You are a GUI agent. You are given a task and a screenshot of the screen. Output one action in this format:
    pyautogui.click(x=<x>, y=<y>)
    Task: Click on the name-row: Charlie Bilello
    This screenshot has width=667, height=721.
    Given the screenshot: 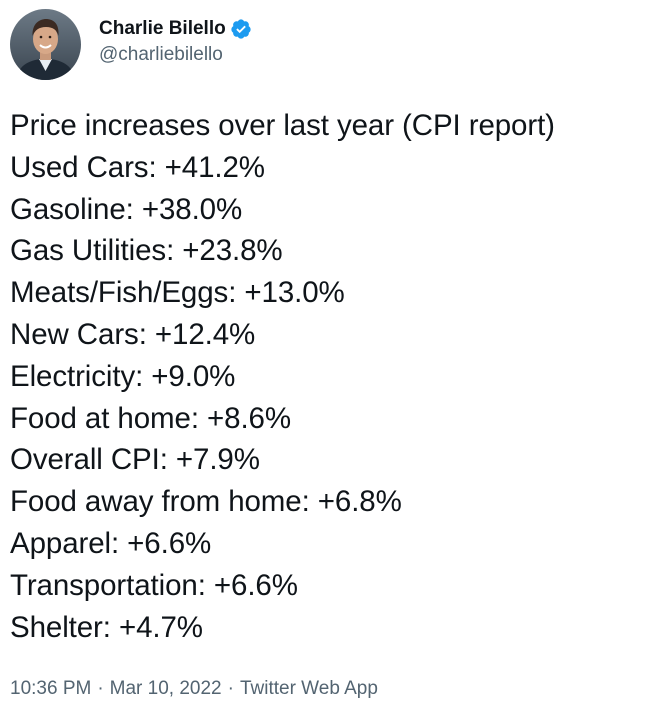 What is the action you would take?
    pyautogui.click(x=175, y=29)
    